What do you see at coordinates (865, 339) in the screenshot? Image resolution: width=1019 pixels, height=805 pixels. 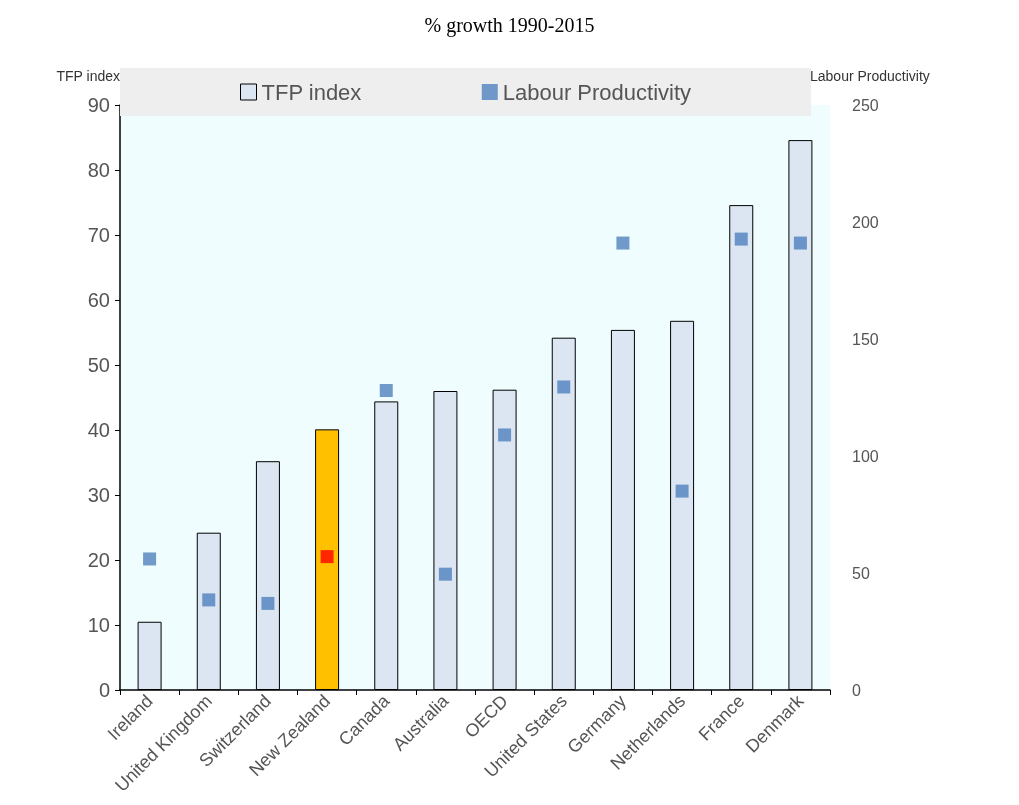 I see `y2-tick-label: 150` at bounding box center [865, 339].